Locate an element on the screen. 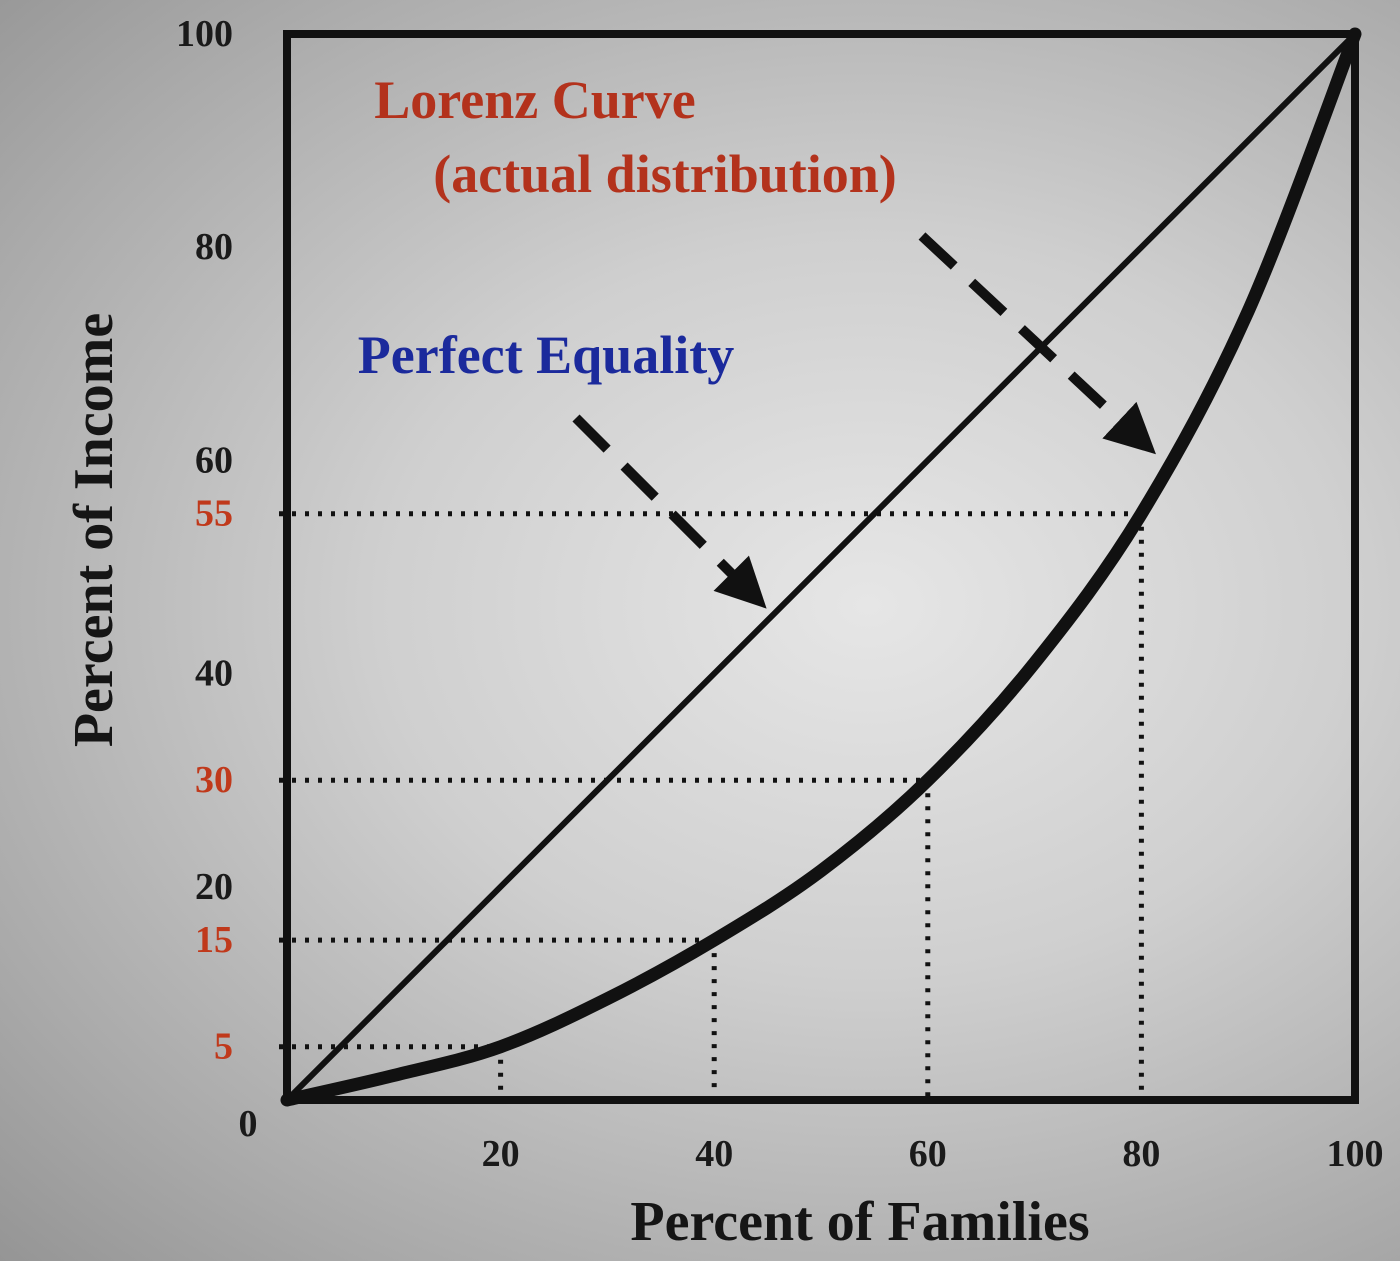  x-tick-label-60: 60 is located at coordinates (928, 1154).